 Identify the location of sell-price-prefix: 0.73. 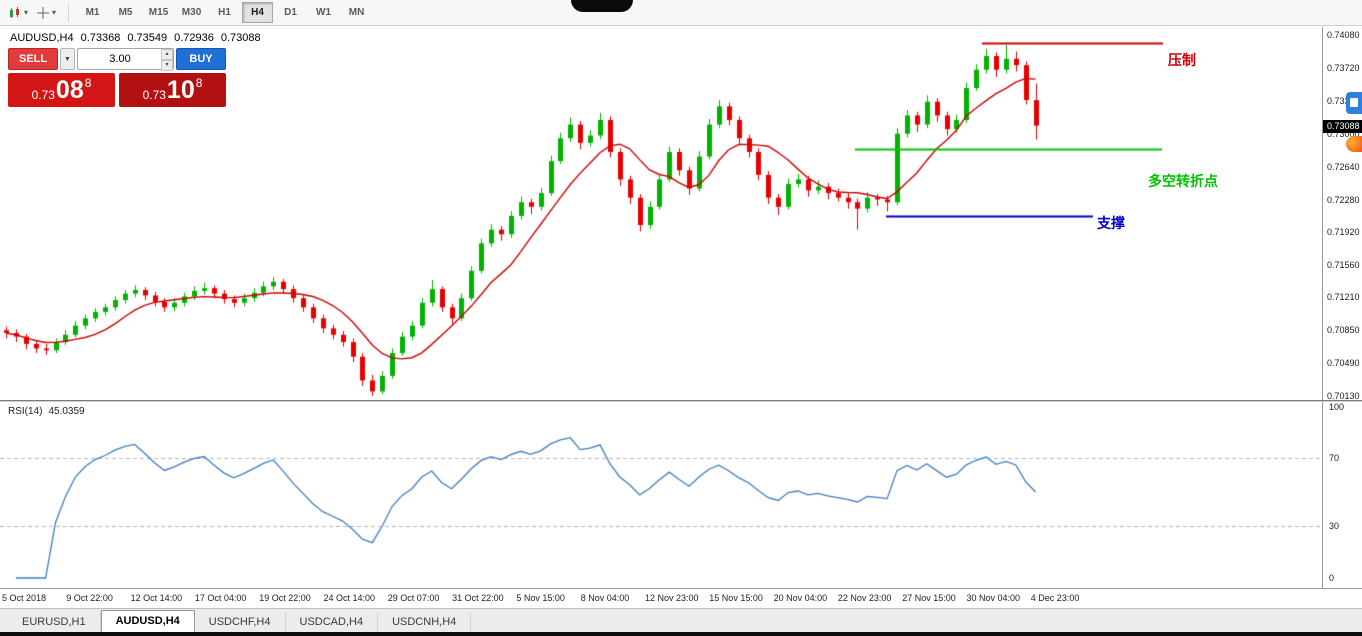
(43, 95).